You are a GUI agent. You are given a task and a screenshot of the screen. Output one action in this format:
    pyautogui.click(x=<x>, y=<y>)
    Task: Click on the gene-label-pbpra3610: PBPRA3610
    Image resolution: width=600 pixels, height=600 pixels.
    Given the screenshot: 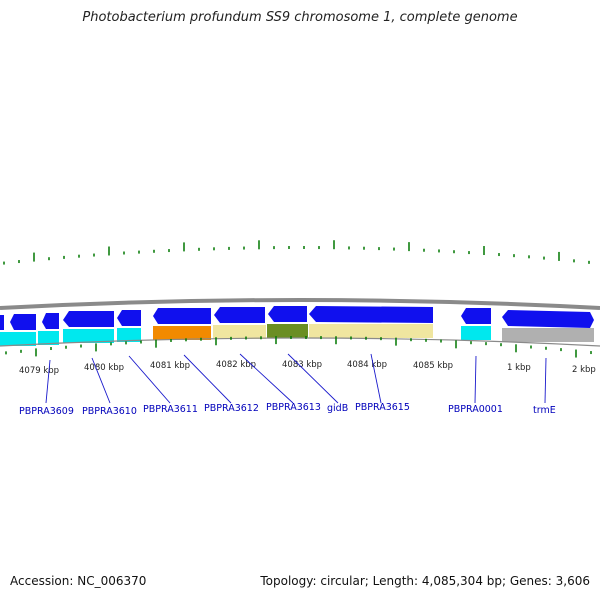 What is the action you would take?
    pyautogui.click(x=109, y=411)
    